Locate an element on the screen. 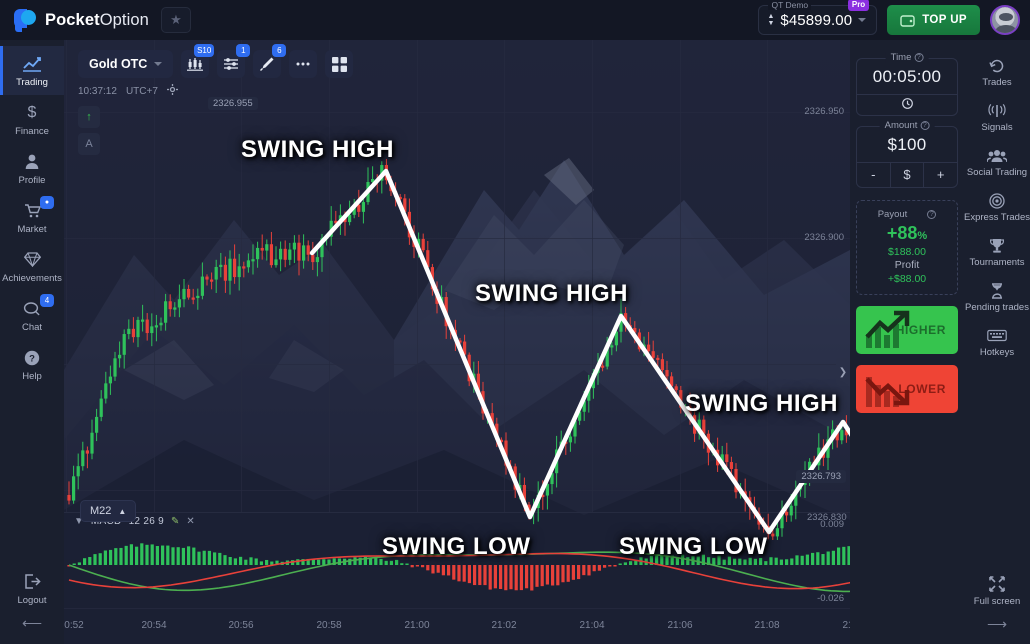 This screenshot has height=644, width=1030. layout-button is located at coordinates (339, 64).